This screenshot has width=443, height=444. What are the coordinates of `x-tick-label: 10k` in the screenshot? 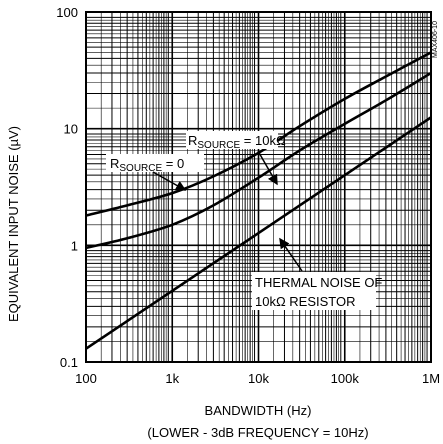 It's located at (258, 378).